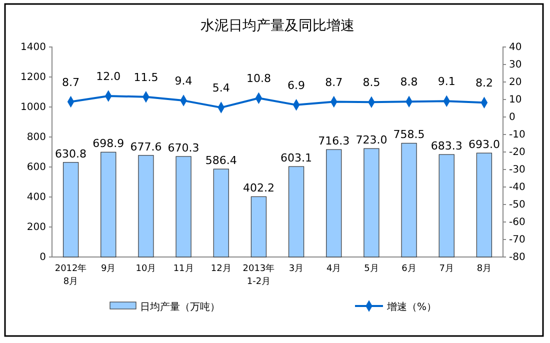 The width and height of the screenshot is (550, 343). I want to click on data-label: 8.5, so click(371, 83).